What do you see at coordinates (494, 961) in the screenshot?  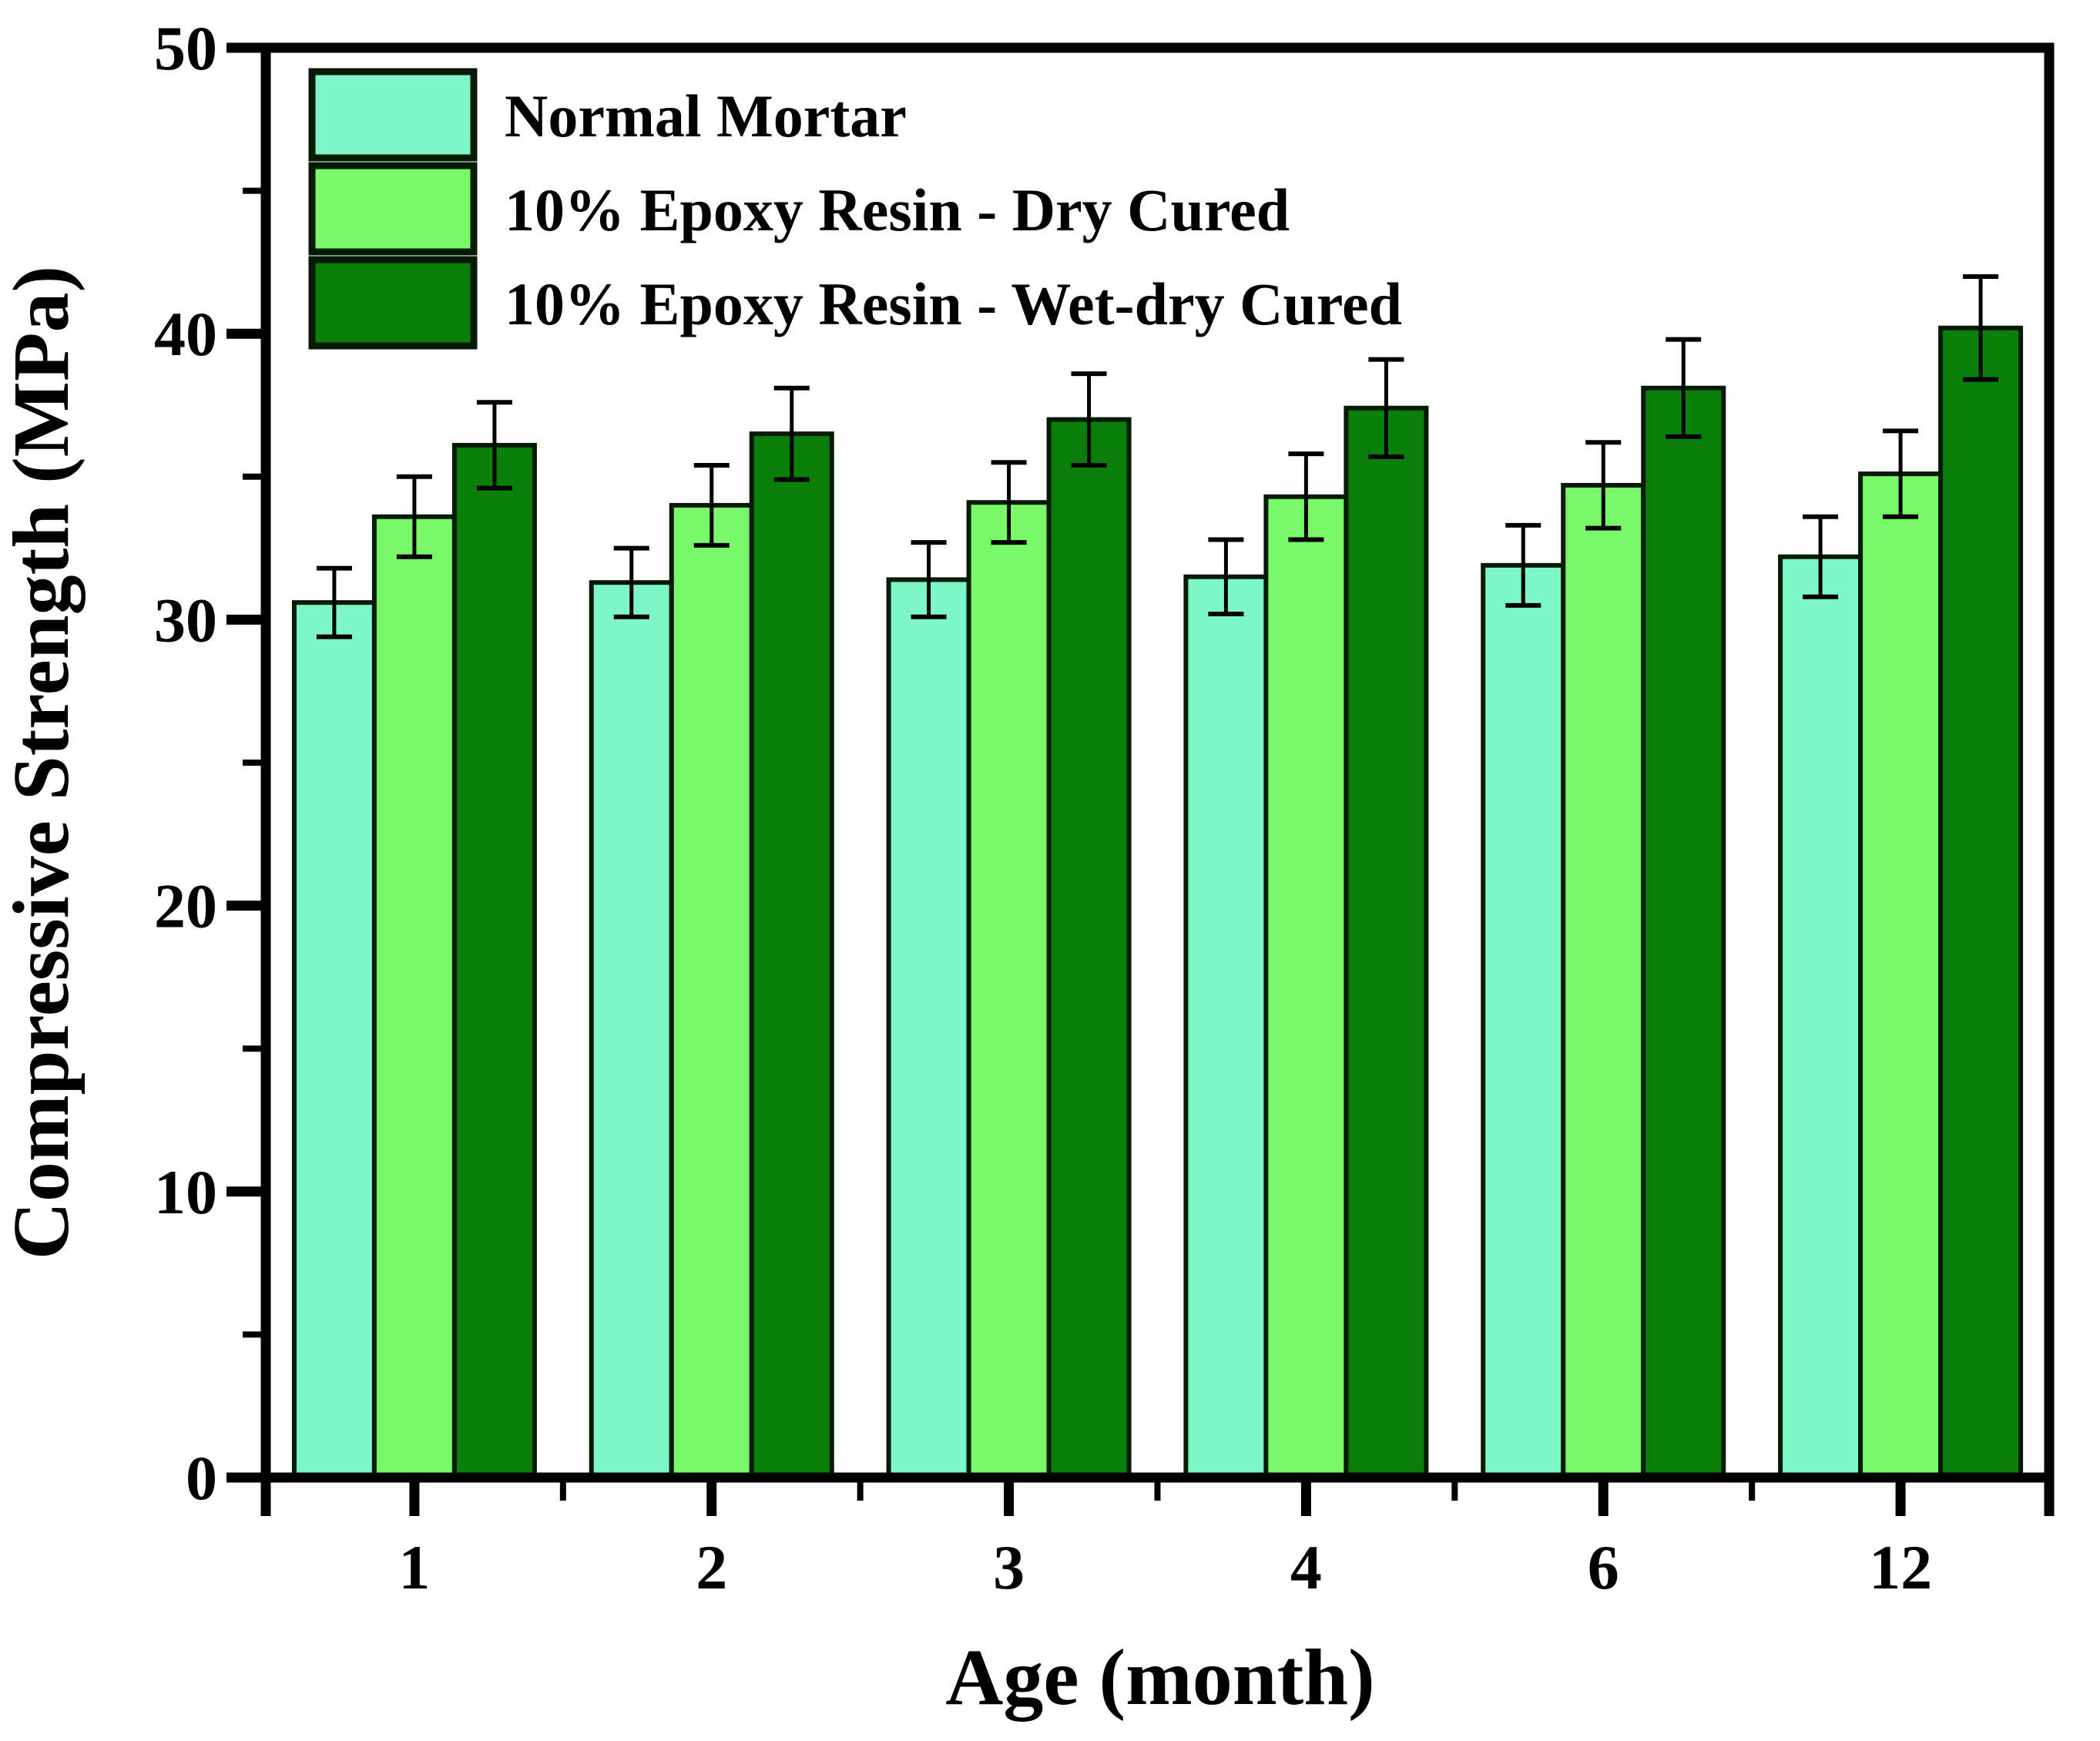 I see `bar-series3-month1` at bounding box center [494, 961].